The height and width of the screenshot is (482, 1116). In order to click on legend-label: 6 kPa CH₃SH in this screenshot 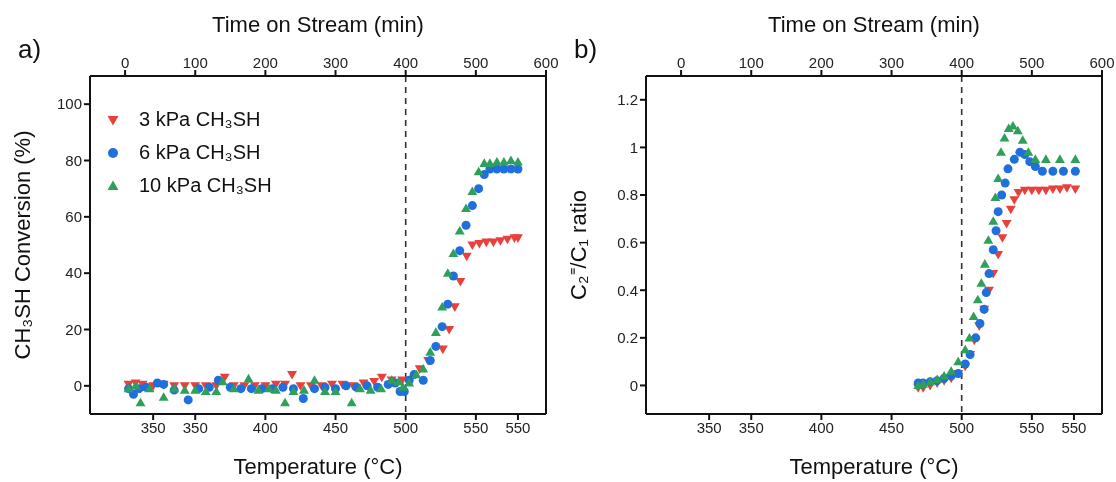, I will do `click(200, 152)`.